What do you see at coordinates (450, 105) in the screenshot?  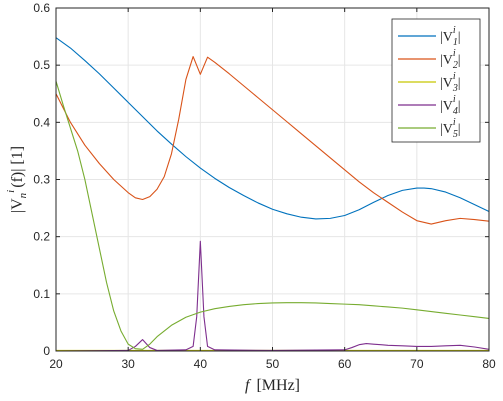 I see `legend-entry-4: |V4i |` at bounding box center [450, 105].